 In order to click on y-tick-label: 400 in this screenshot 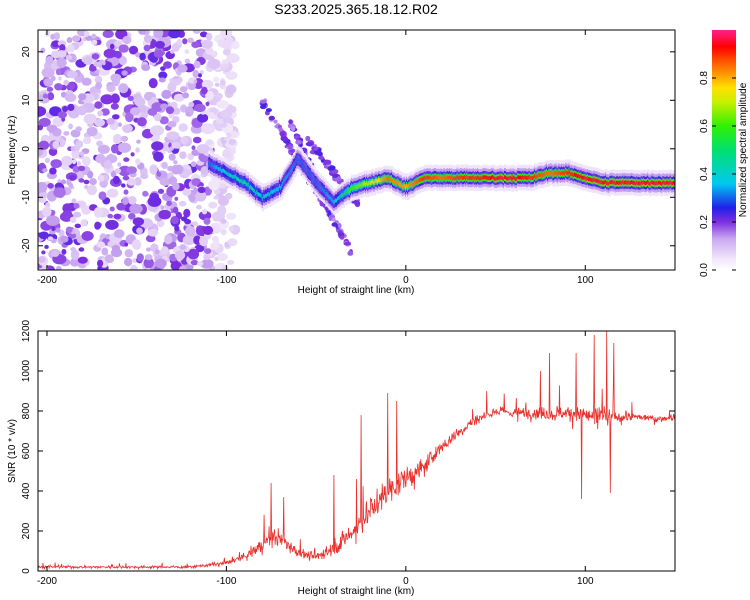, I will do `click(26, 490)`.